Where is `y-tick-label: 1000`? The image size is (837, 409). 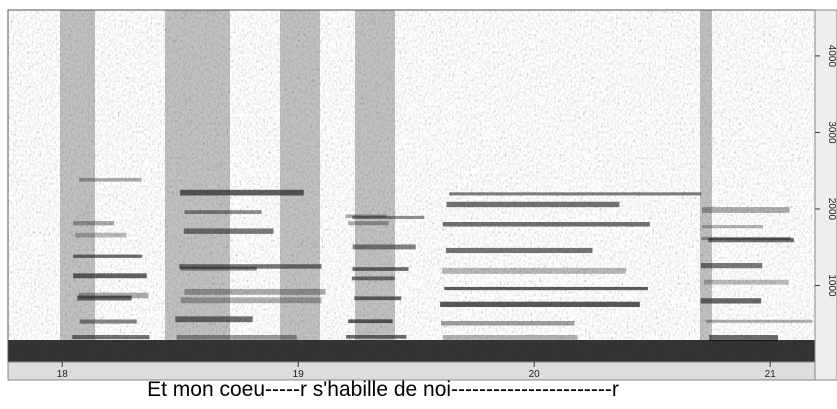 y-tick-label: 1000 is located at coordinates (831, 285).